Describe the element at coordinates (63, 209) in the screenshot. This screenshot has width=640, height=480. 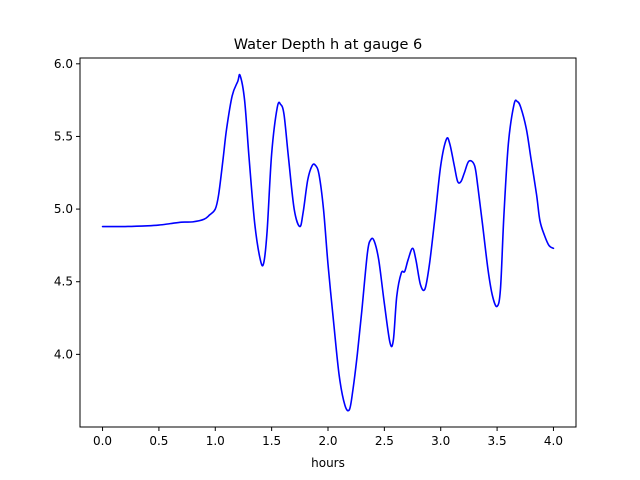
I see `y-tick-label: 5.0` at that location.